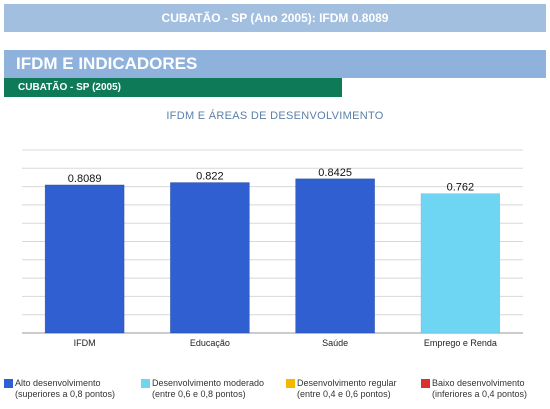  I want to click on bar-value-label-1: 0.822, so click(210, 177).